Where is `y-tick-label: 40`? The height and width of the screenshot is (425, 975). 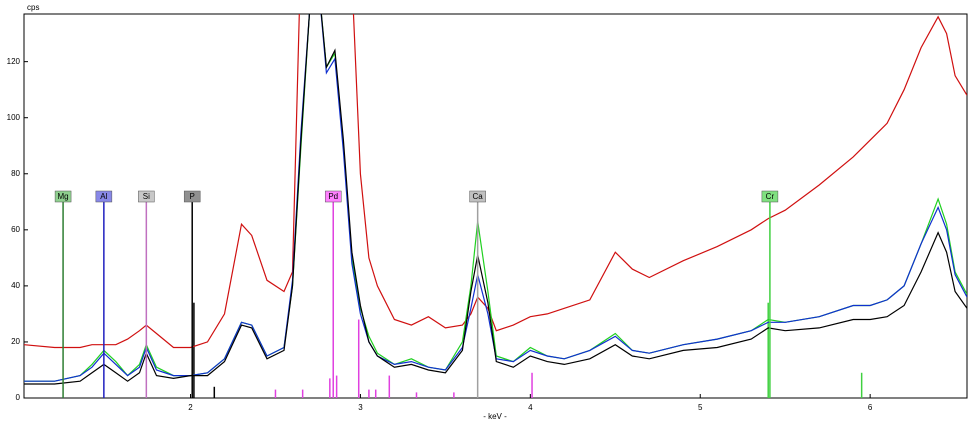 y-tick-label: 40 is located at coordinates (15, 285).